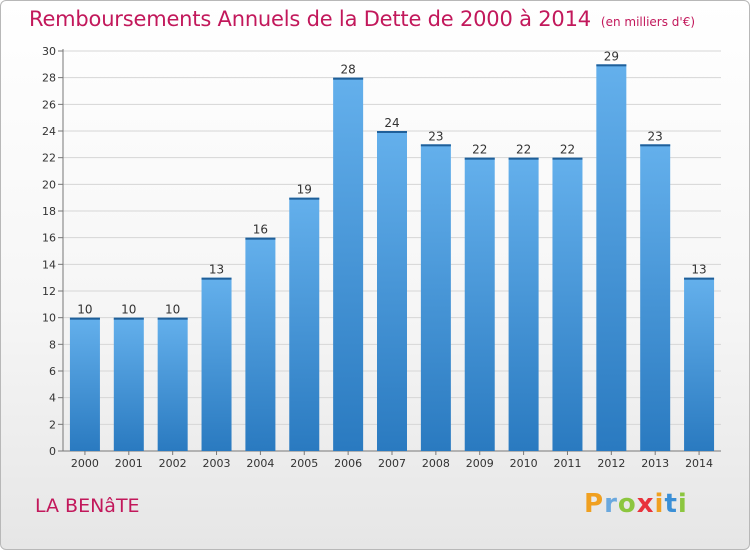  Describe the element at coordinates (260, 230) in the screenshot. I see `bar-value-label: 16` at that location.